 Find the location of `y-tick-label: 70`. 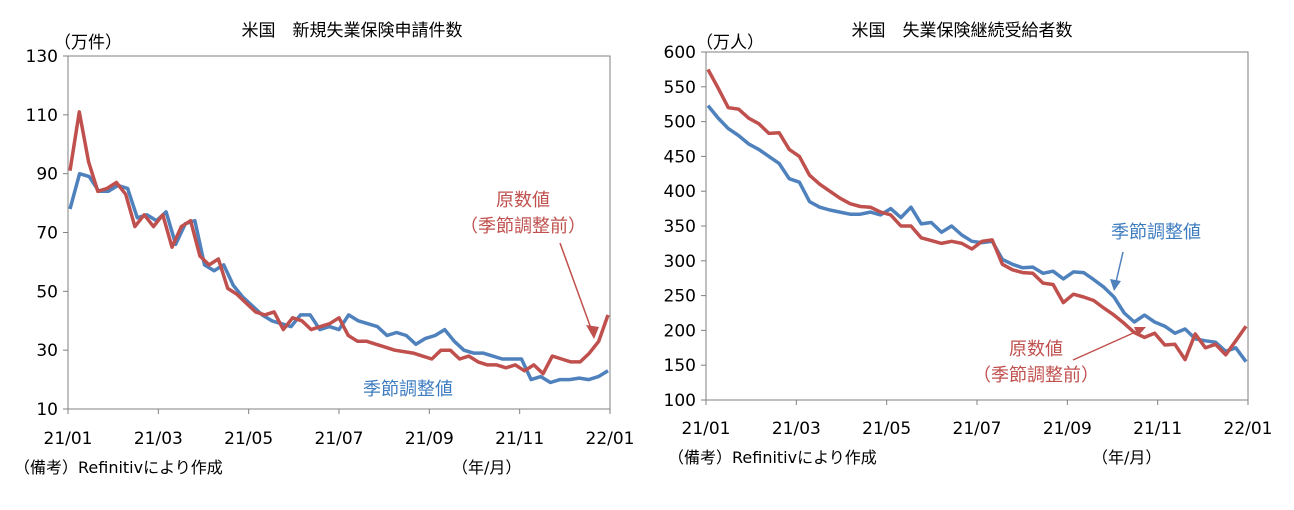

y-tick-label: 70 is located at coordinates (47, 234).